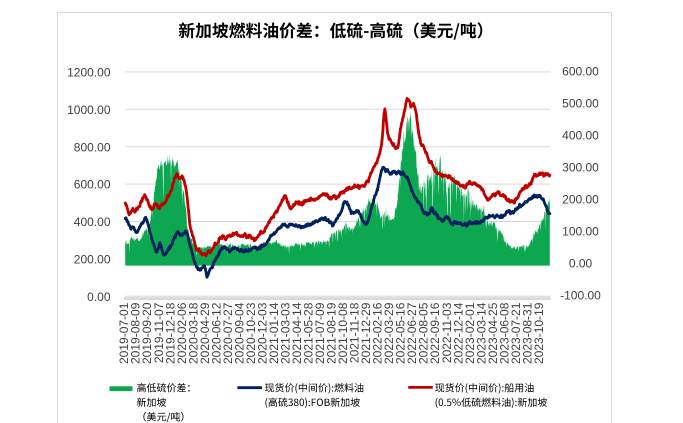  What do you see at coordinates (504, 333) in the screenshot?
I see `svg-text: 2023-06-08` at bounding box center [504, 333].